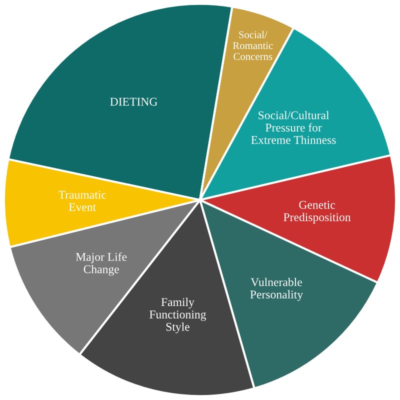  I want to click on slice-label: Vulnerable Personality, so click(277, 289).